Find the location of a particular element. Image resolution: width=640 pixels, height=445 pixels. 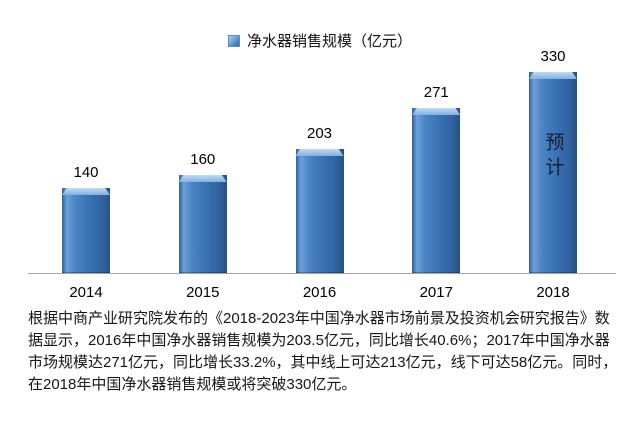

bar-value-label: 330 is located at coordinates (553, 56).